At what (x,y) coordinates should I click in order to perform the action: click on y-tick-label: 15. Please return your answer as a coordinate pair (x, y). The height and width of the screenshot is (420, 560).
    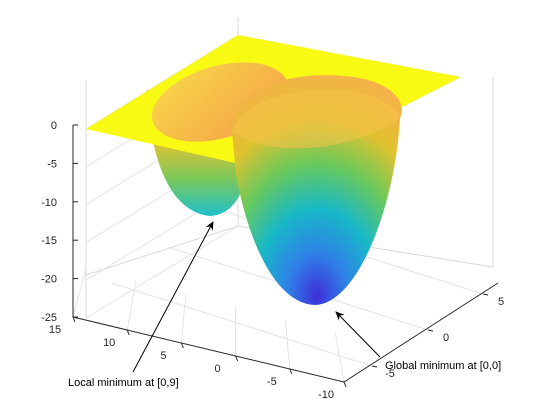
    Looking at the image, I should click on (55, 330).